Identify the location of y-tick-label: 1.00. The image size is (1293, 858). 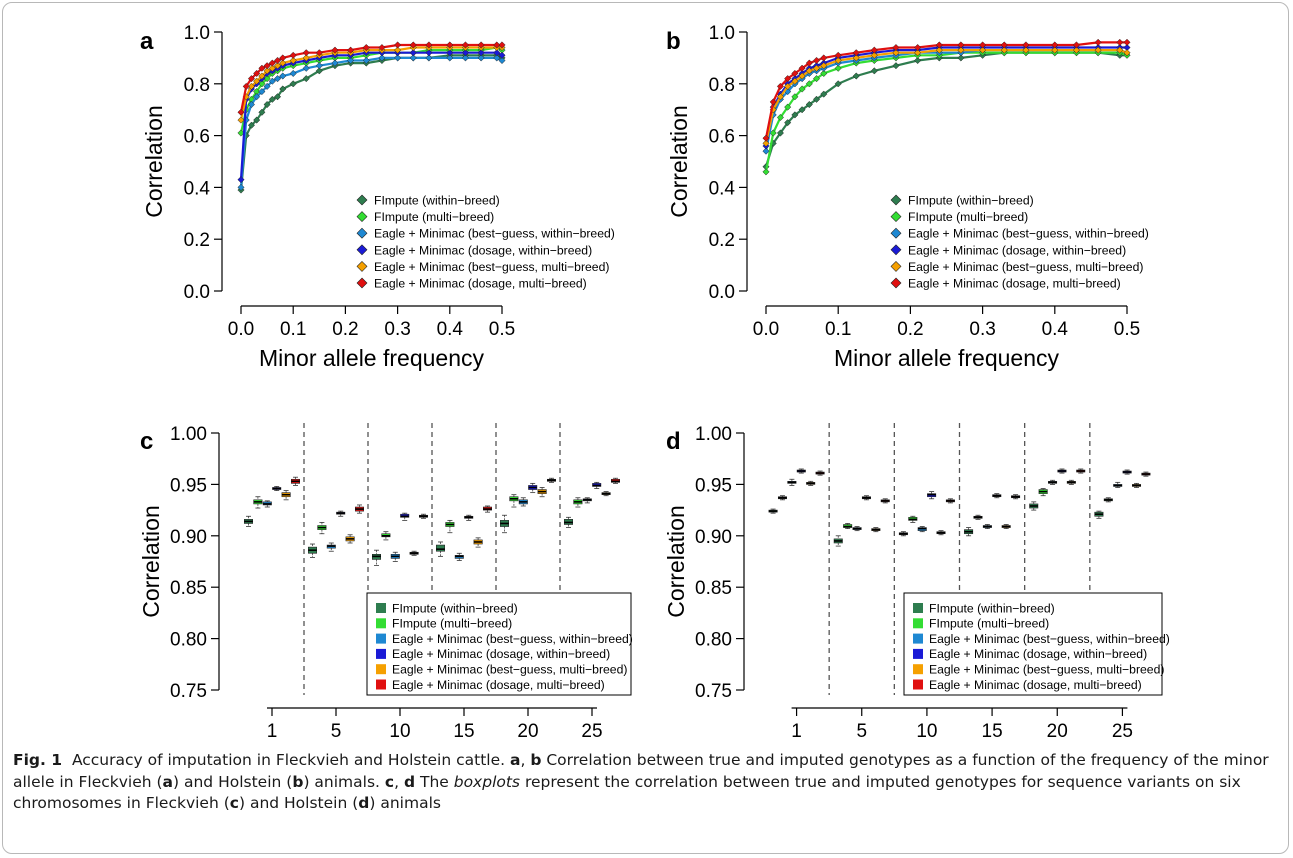
(188, 434).